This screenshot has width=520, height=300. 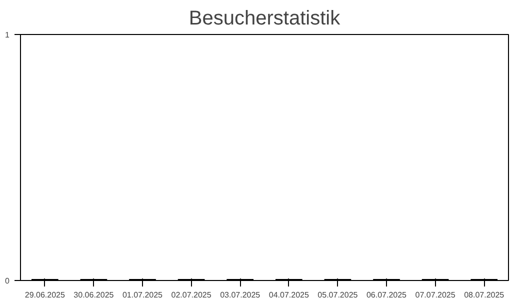 I want to click on y-tick-label: 1, so click(x=7, y=35).